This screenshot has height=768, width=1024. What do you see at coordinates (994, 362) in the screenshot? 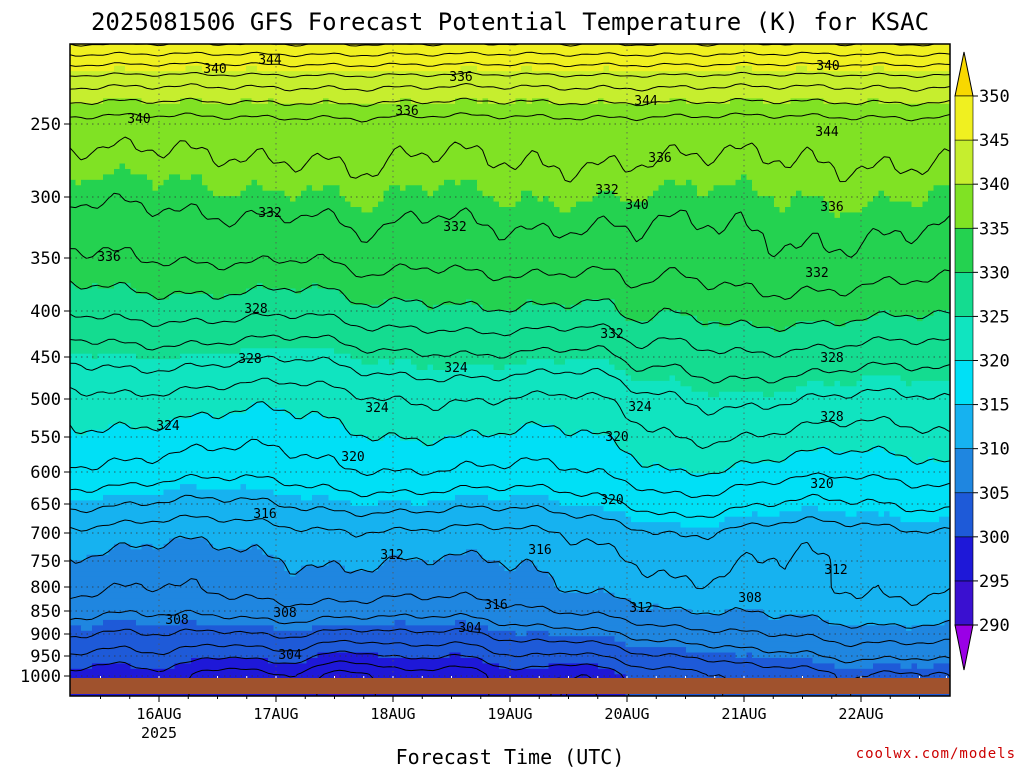
I see `colorbar-label-320: 320` at bounding box center [994, 362].